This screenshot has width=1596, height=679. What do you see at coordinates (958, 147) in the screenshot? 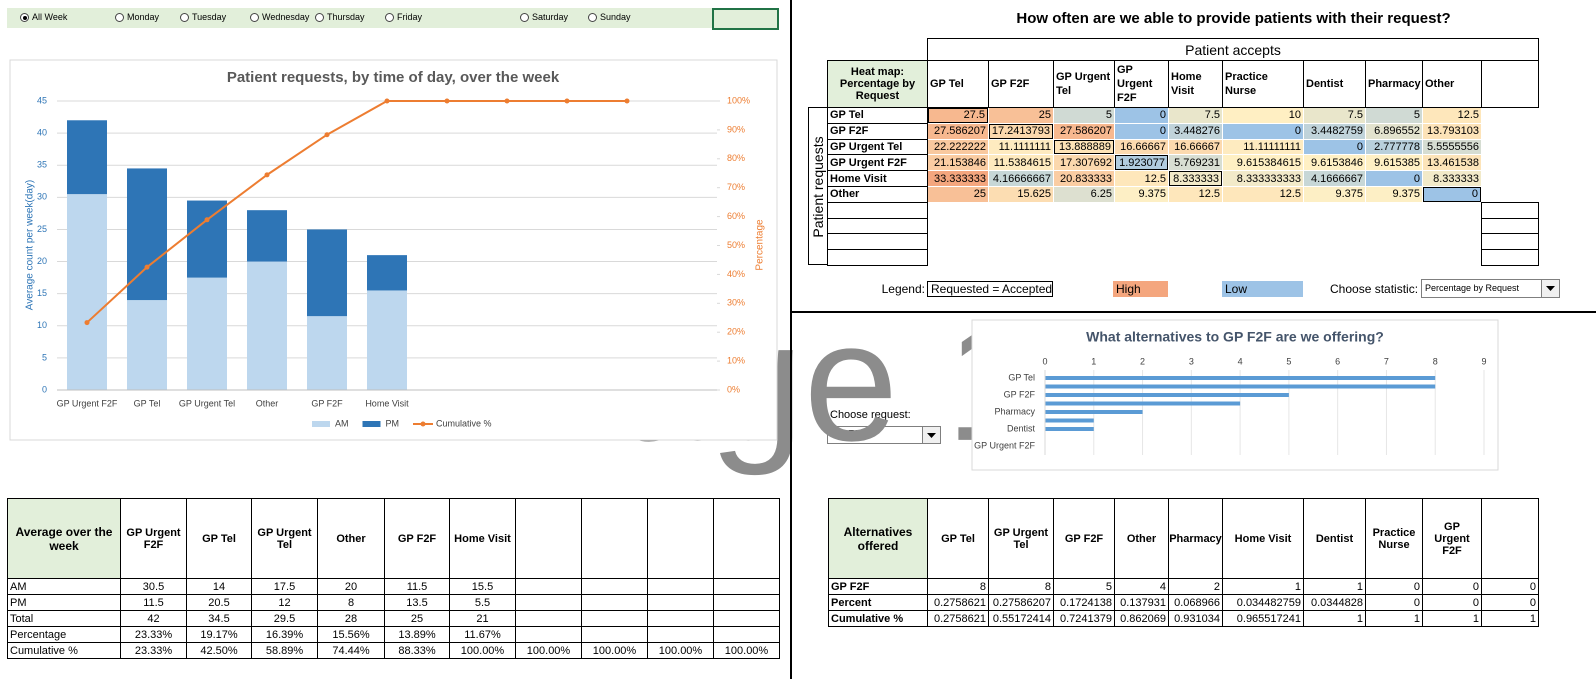
I see `heat-cell: 22.222222` at bounding box center [958, 147].